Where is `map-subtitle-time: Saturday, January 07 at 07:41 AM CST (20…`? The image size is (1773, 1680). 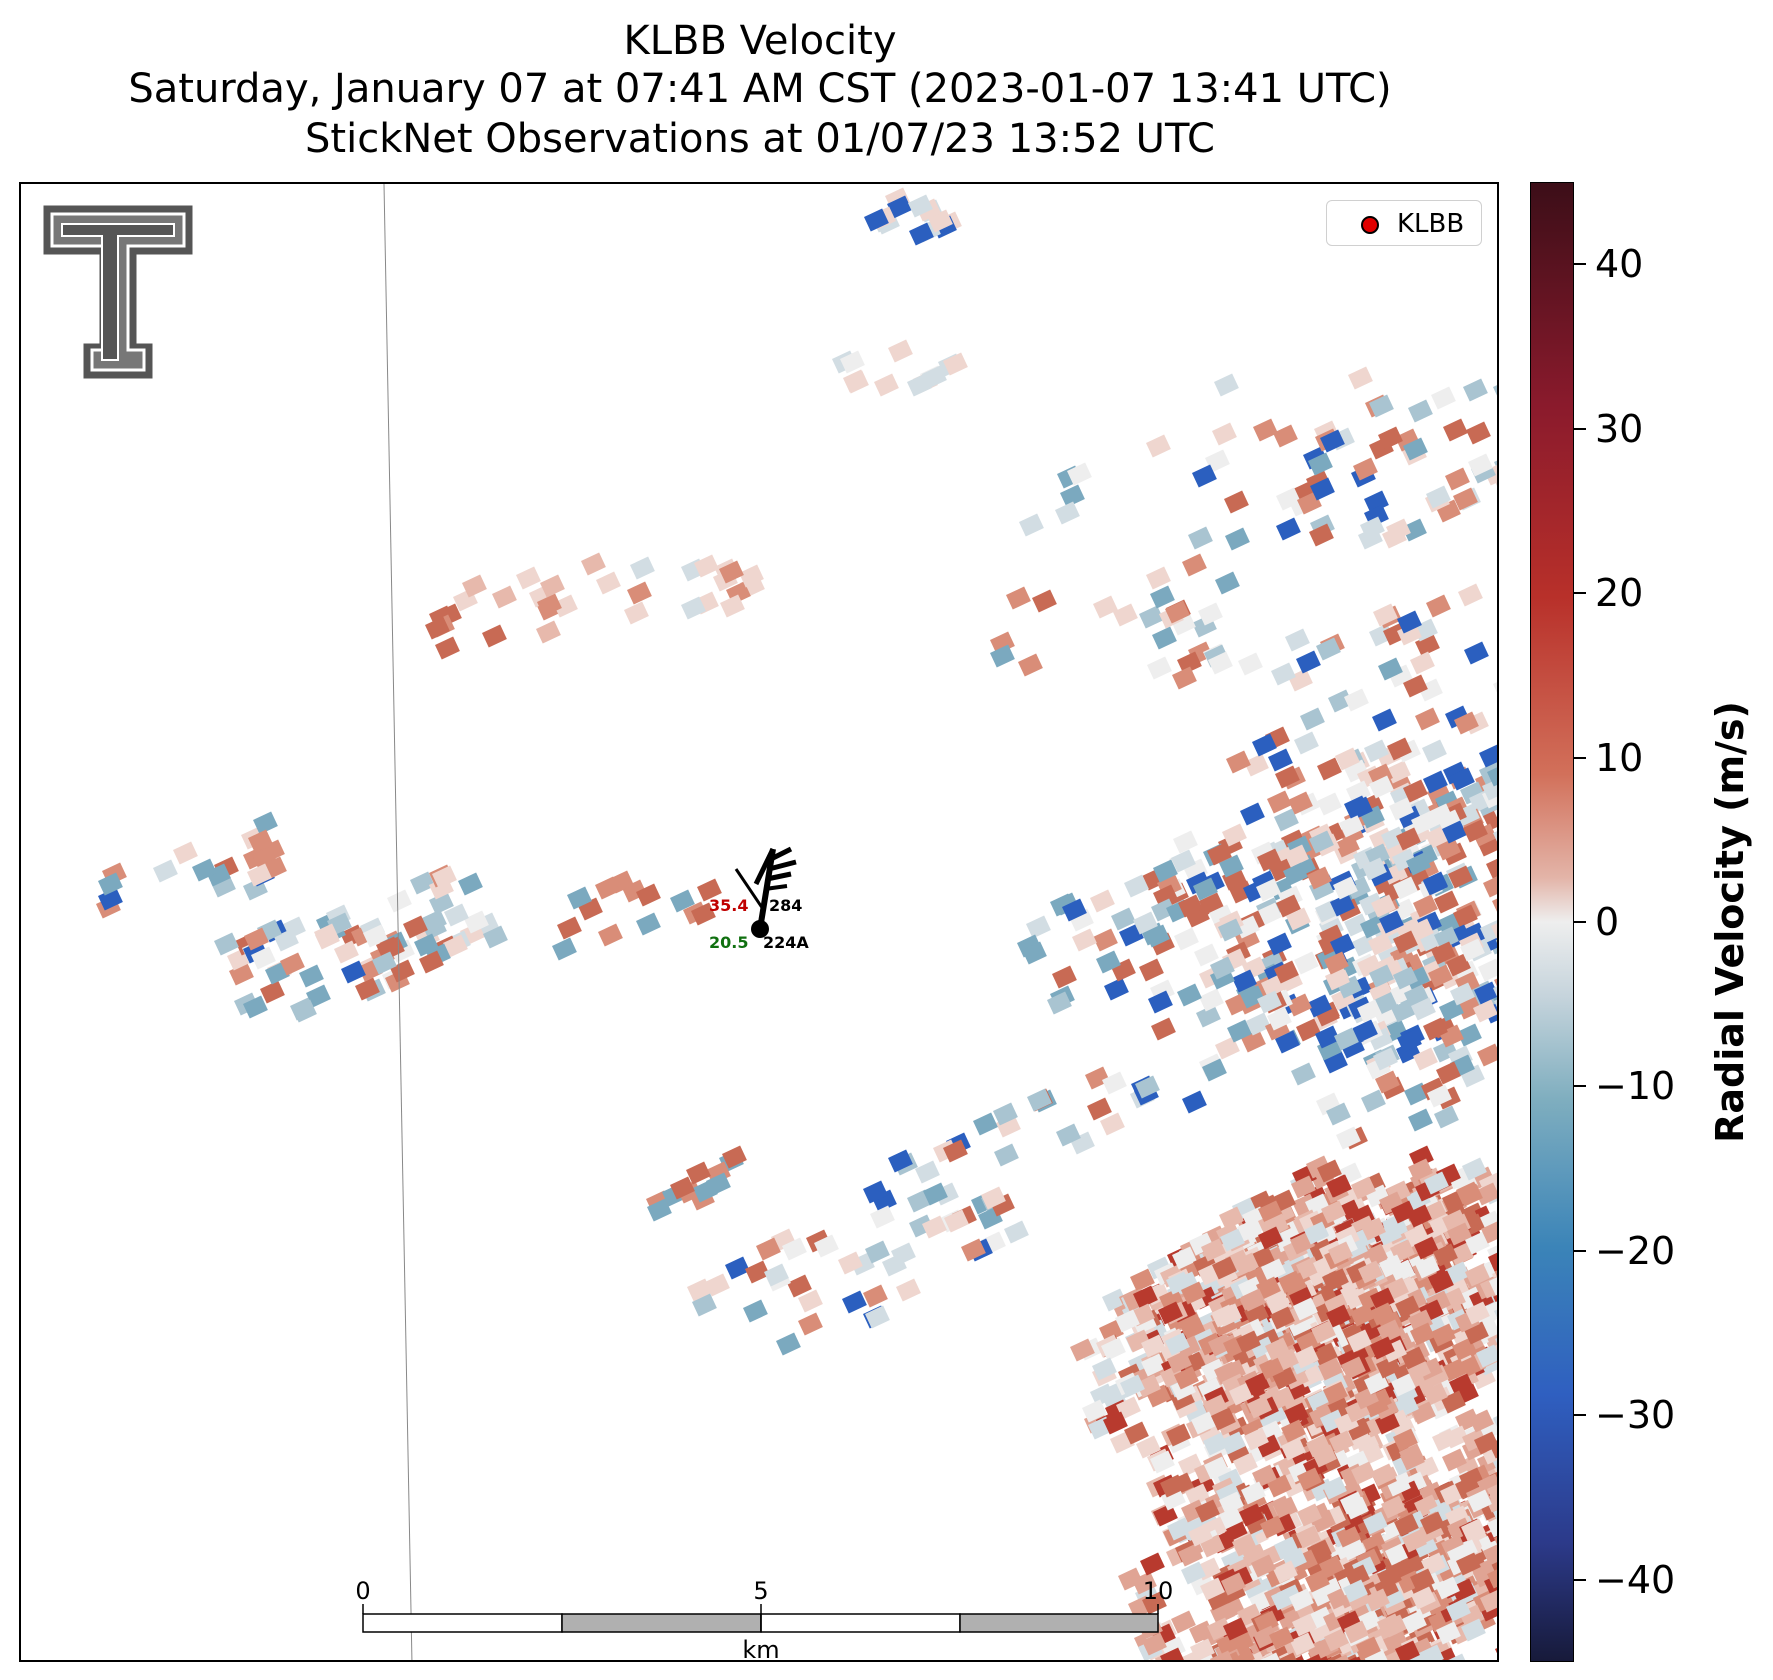 map-subtitle-time: Saturday, January 07 at 07:41 AM CST (20… is located at coordinates (760, 89).